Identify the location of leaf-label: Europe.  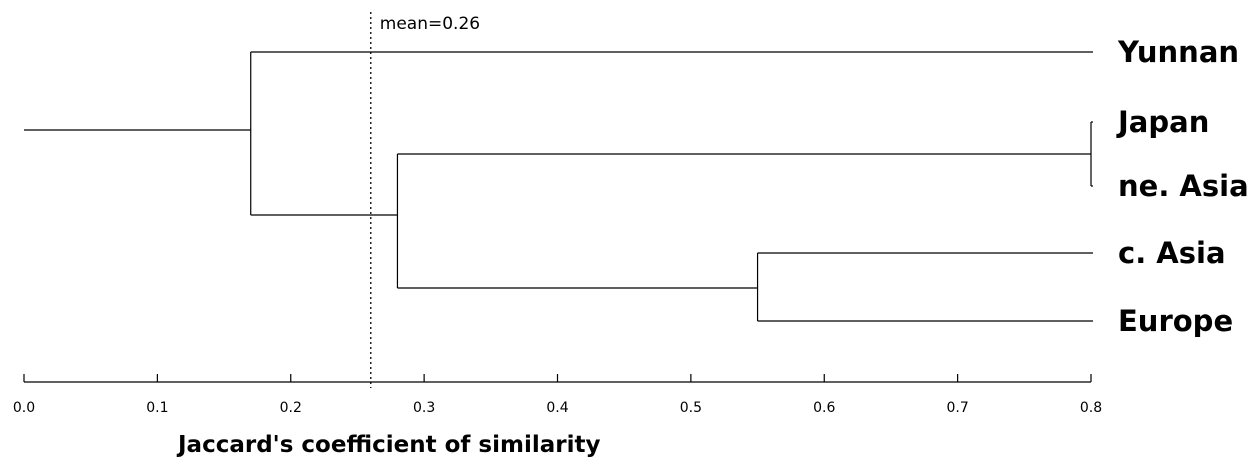
(1175, 321).